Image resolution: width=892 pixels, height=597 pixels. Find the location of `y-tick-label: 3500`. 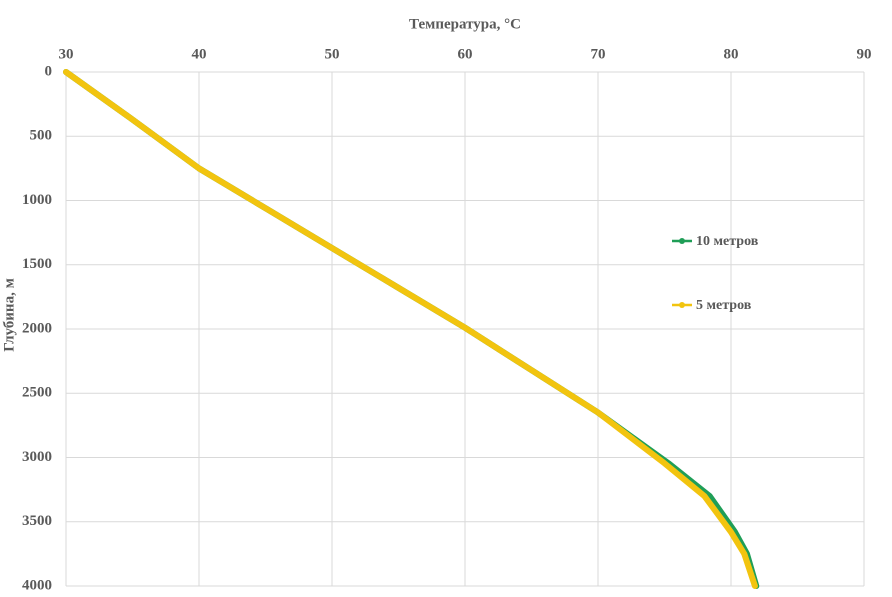

y-tick-label: 3500 is located at coordinates (37, 521).